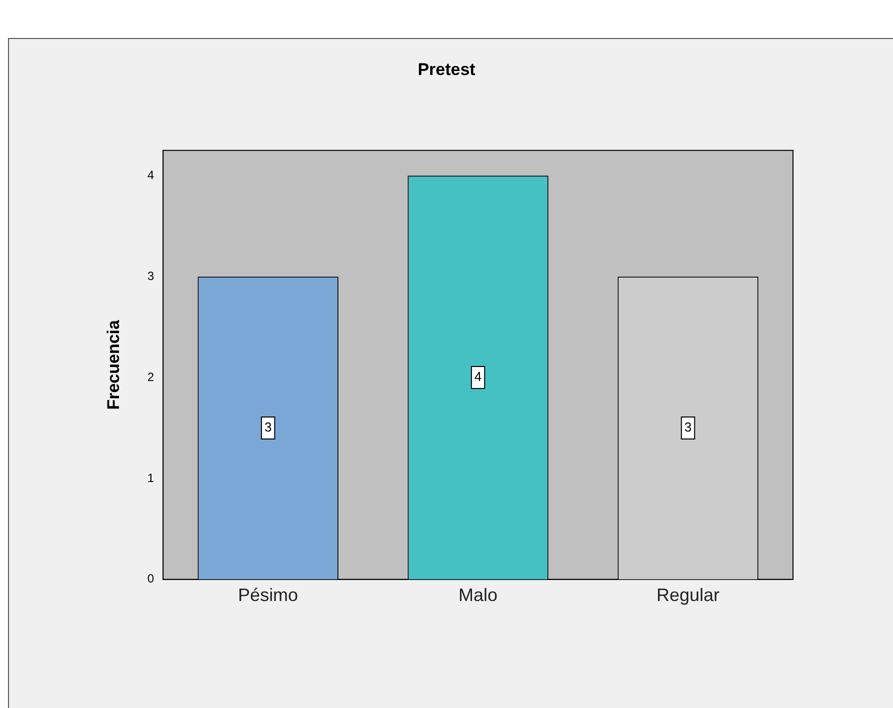 The image size is (893, 708). I want to click on y-tick-label: 1, so click(150, 477).